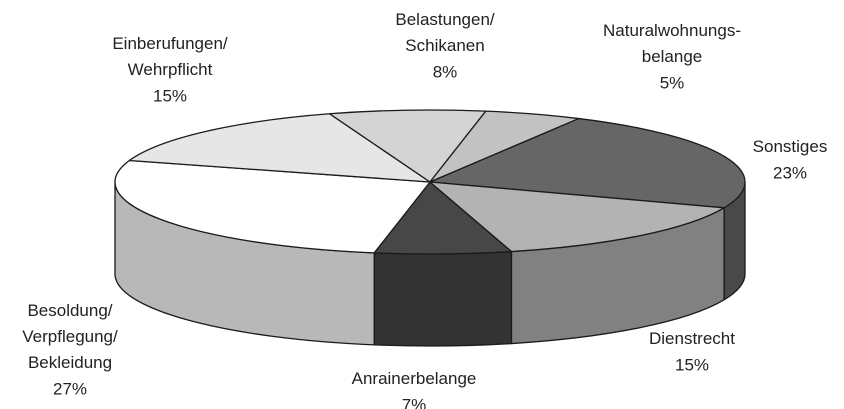 The image size is (844, 409). I want to click on label-line: Verpflegung/, so click(70, 336).